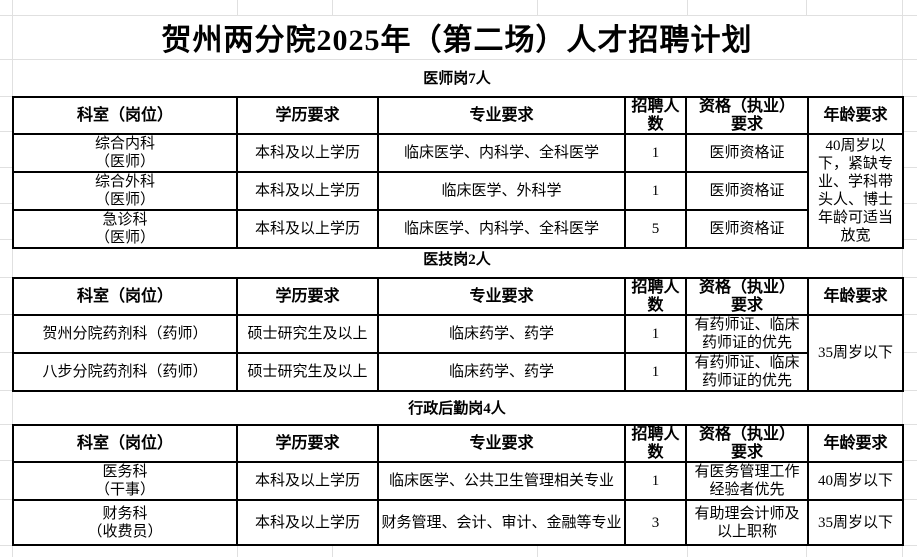 This screenshot has width=917, height=557. I want to click on dept-cell: 综合外科 （医师）, so click(125, 191).